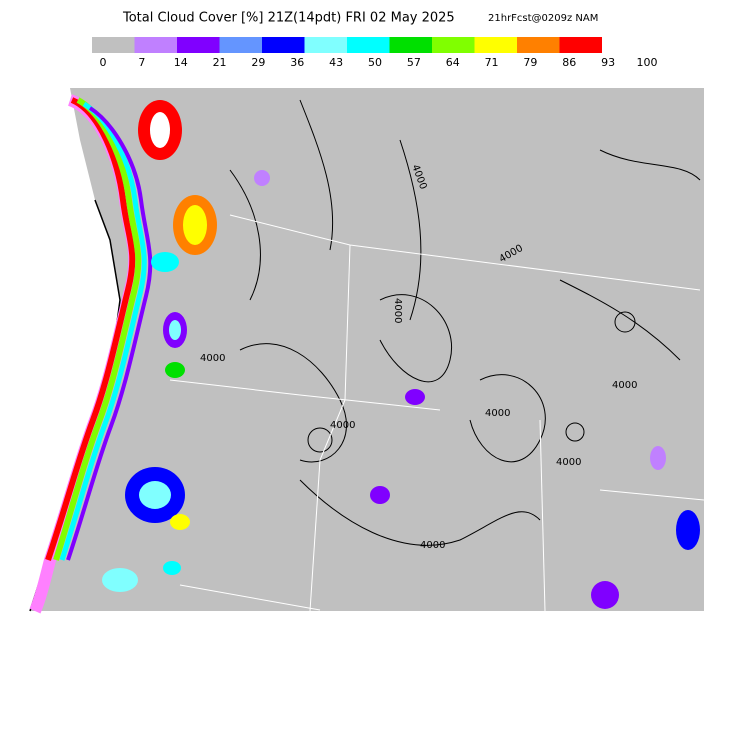 The height and width of the screenshot is (734, 734). I want to click on colorbar-label: 86, so click(569, 62).